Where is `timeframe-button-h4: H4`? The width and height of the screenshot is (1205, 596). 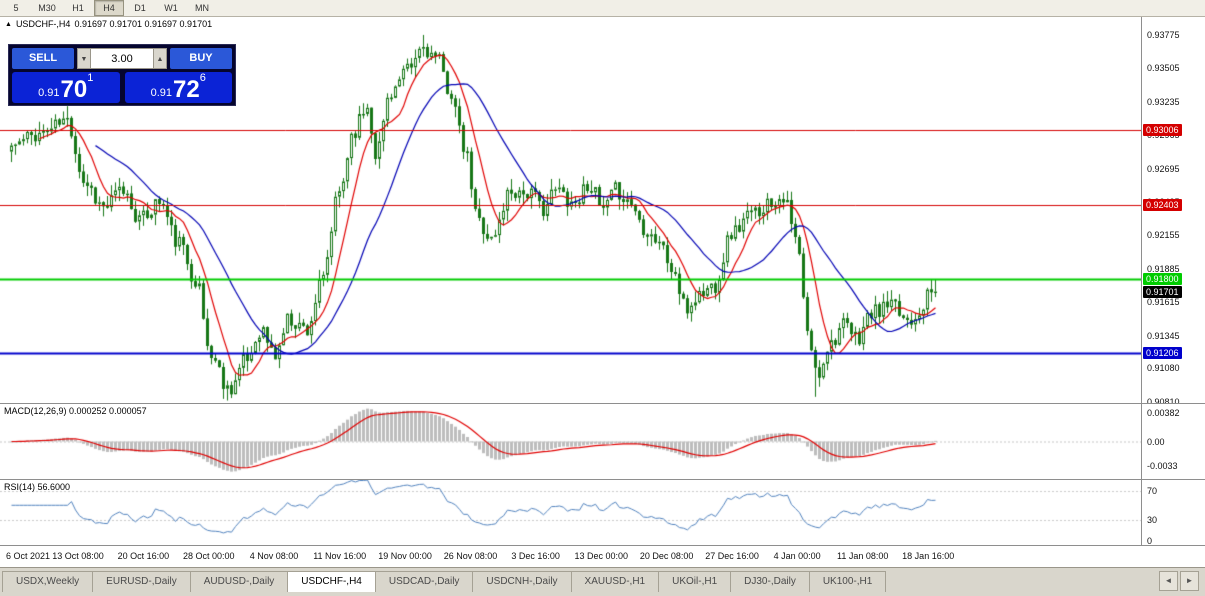
timeframe-button-h4: H4 is located at coordinates (109, 8).